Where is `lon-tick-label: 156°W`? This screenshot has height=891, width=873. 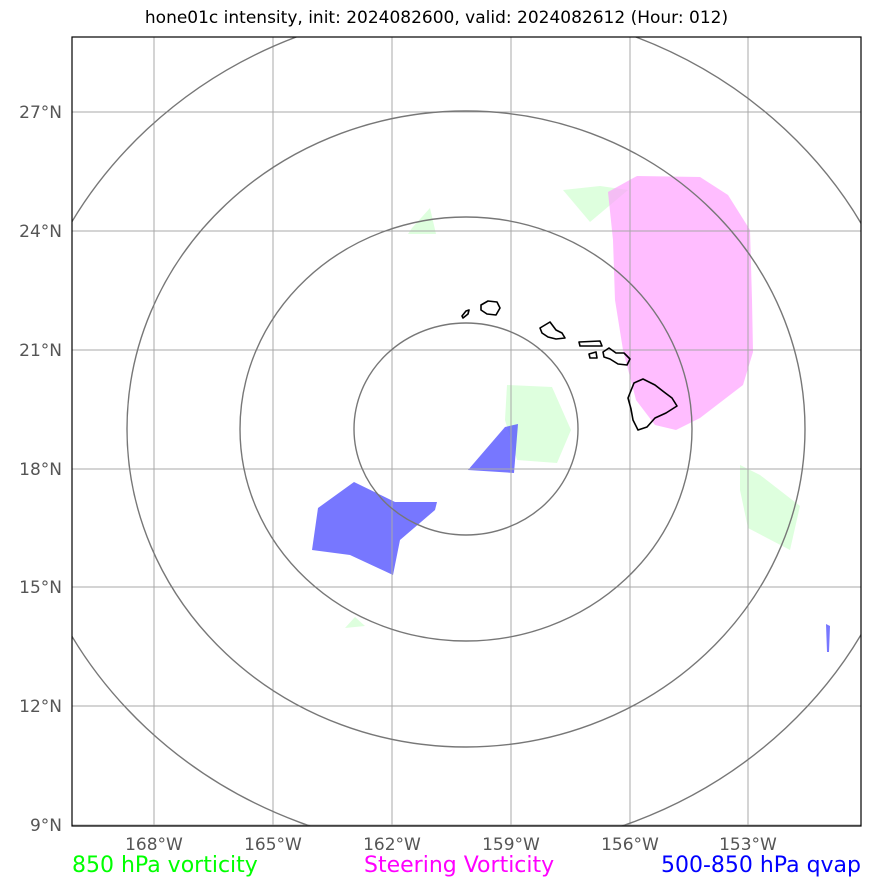 lon-tick-label: 156°W is located at coordinates (630, 842).